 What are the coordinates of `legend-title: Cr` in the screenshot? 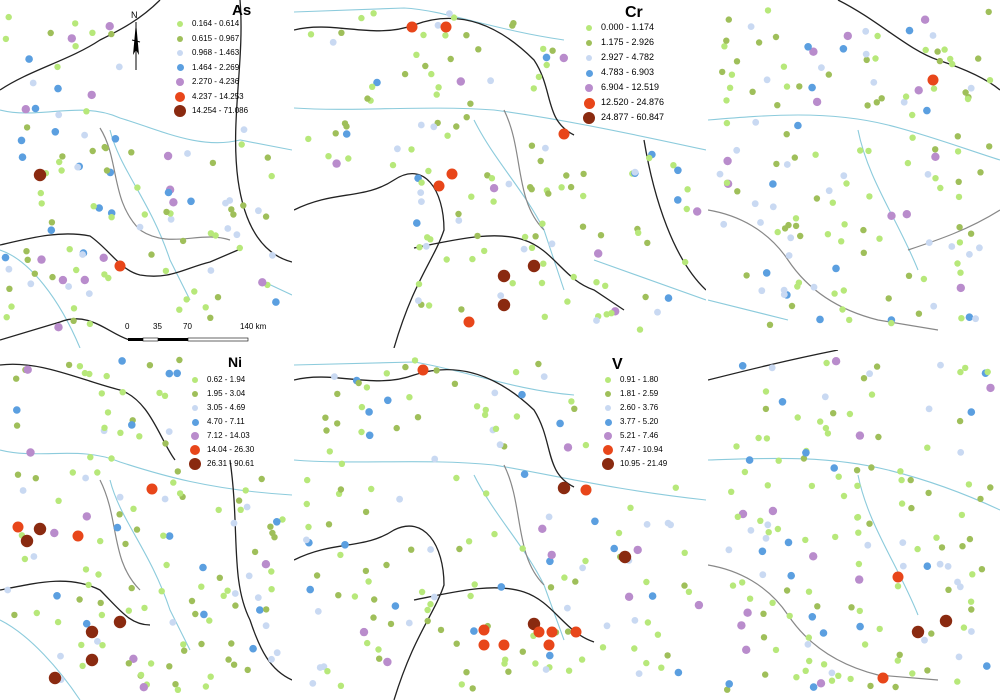 It's located at (634, 12).